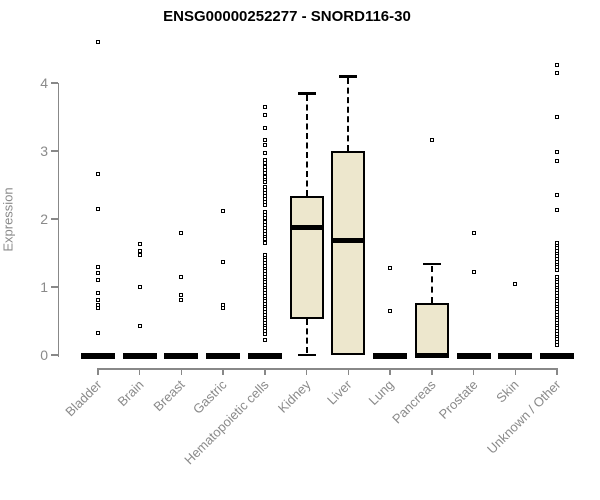 The width and height of the screenshot is (600, 500). Describe the element at coordinates (306, 335) in the screenshot. I see `lower-whisker` at that location.